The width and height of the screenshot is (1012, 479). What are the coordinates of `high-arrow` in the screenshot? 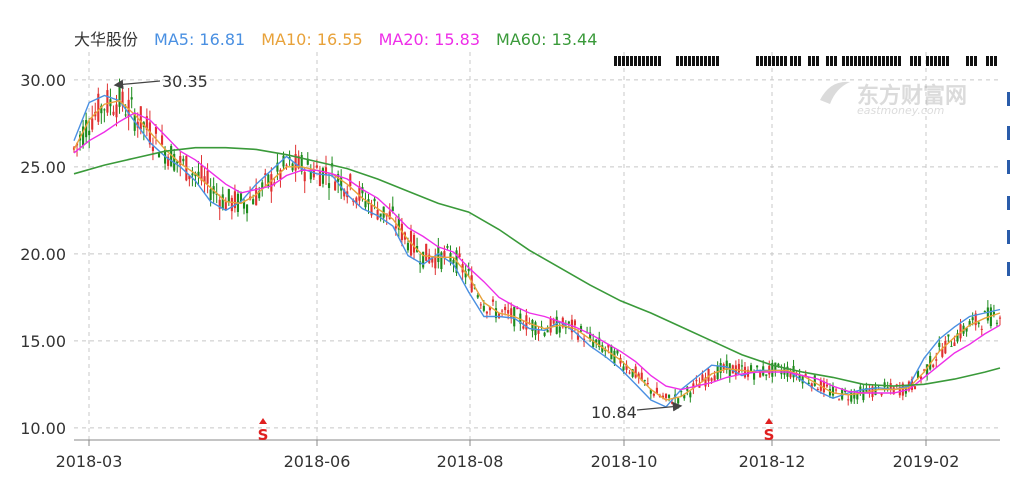 It's located at (137, 84).